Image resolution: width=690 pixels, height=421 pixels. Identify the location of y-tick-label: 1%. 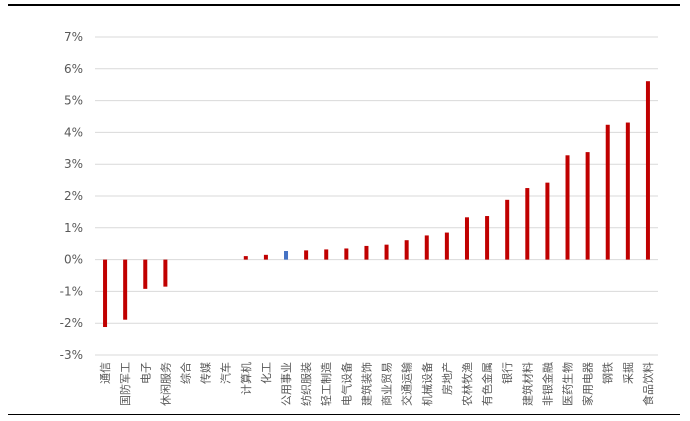
(73, 228).